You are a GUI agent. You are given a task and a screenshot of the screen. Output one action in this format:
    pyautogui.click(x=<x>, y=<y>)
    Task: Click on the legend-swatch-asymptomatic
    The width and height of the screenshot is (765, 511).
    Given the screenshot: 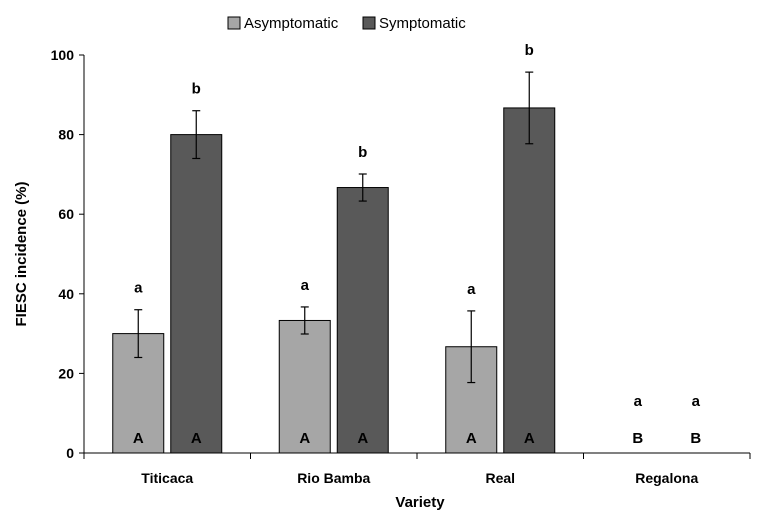 What is the action you would take?
    pyautogui.click(x=234, y=23)
    